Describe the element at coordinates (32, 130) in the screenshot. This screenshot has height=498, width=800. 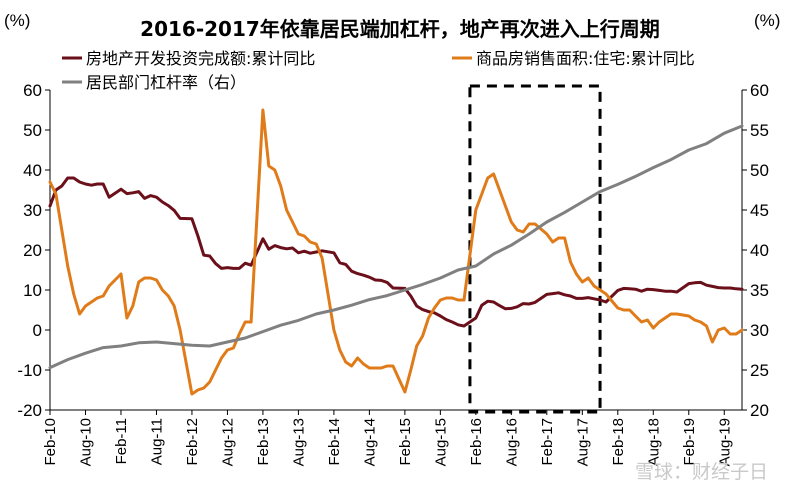
I see `left-y-tick-label: 50` at that location.